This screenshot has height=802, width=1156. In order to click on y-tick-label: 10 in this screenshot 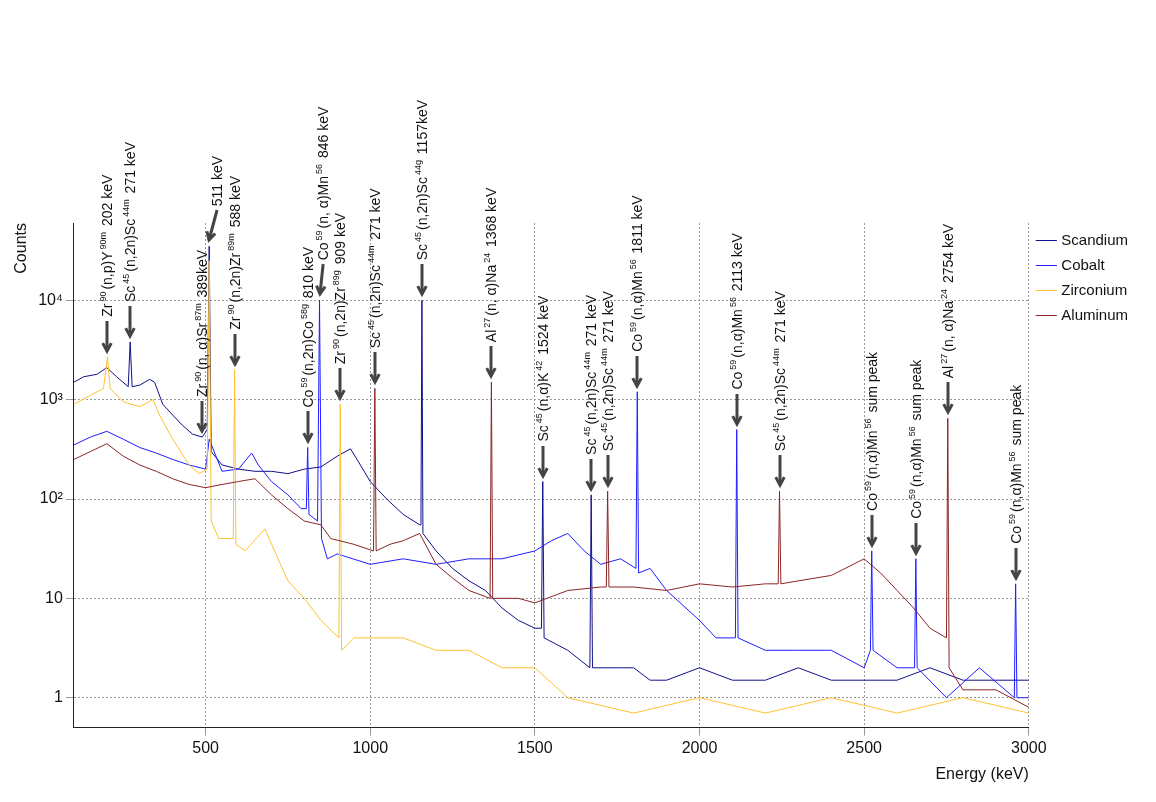, I will do `click(54, 597)`.